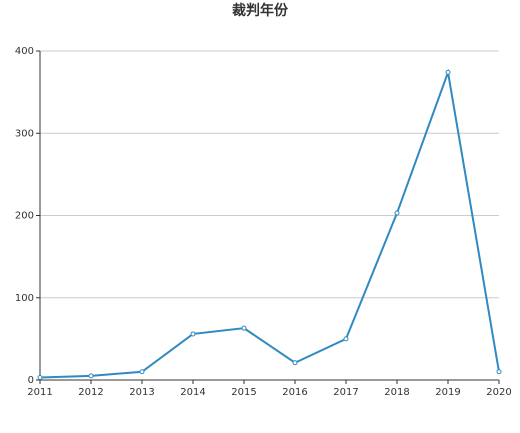 This screenshot has height=433, width=520. Describe the element at coordinates (24, 216) in the screenshot. I see `y-tick-label: 200` at that location.